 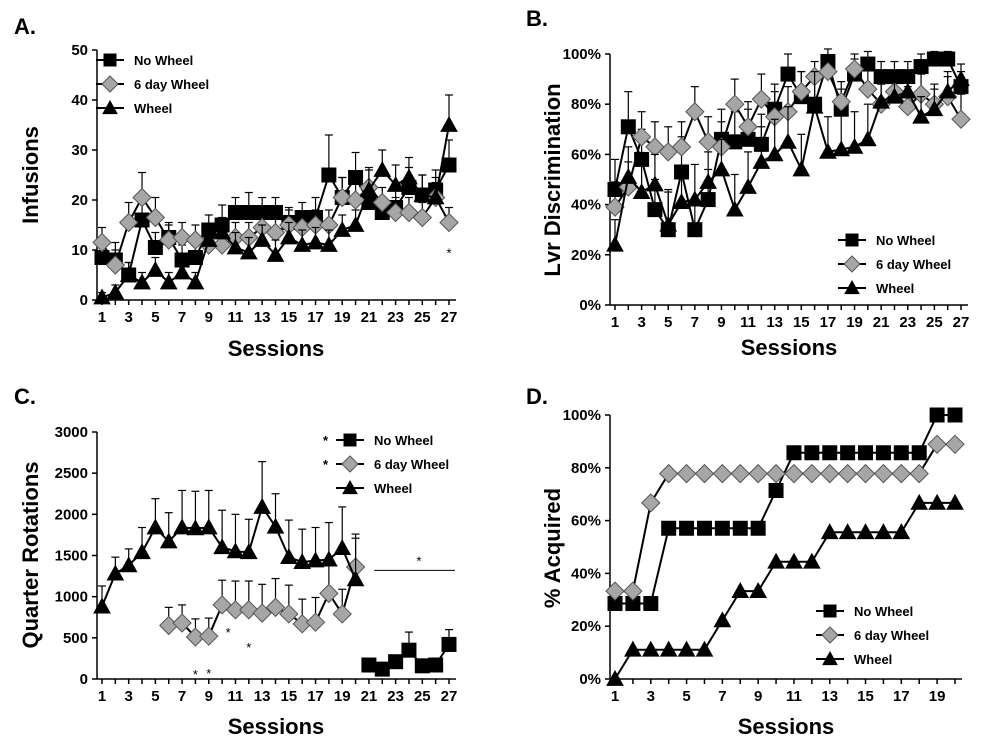 What do you see at coordinates (586, 573) in the screenshot?
I see `y-tick-label: 40%` at bounding box center [586, 573].